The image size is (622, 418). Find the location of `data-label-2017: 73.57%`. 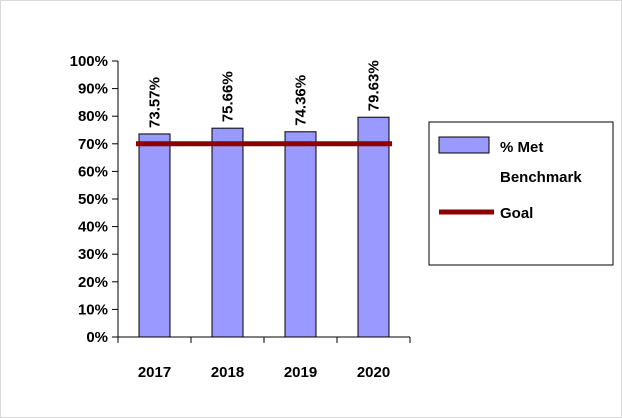

data-label-2017: 73.57% is located at coordinates (155, 102).